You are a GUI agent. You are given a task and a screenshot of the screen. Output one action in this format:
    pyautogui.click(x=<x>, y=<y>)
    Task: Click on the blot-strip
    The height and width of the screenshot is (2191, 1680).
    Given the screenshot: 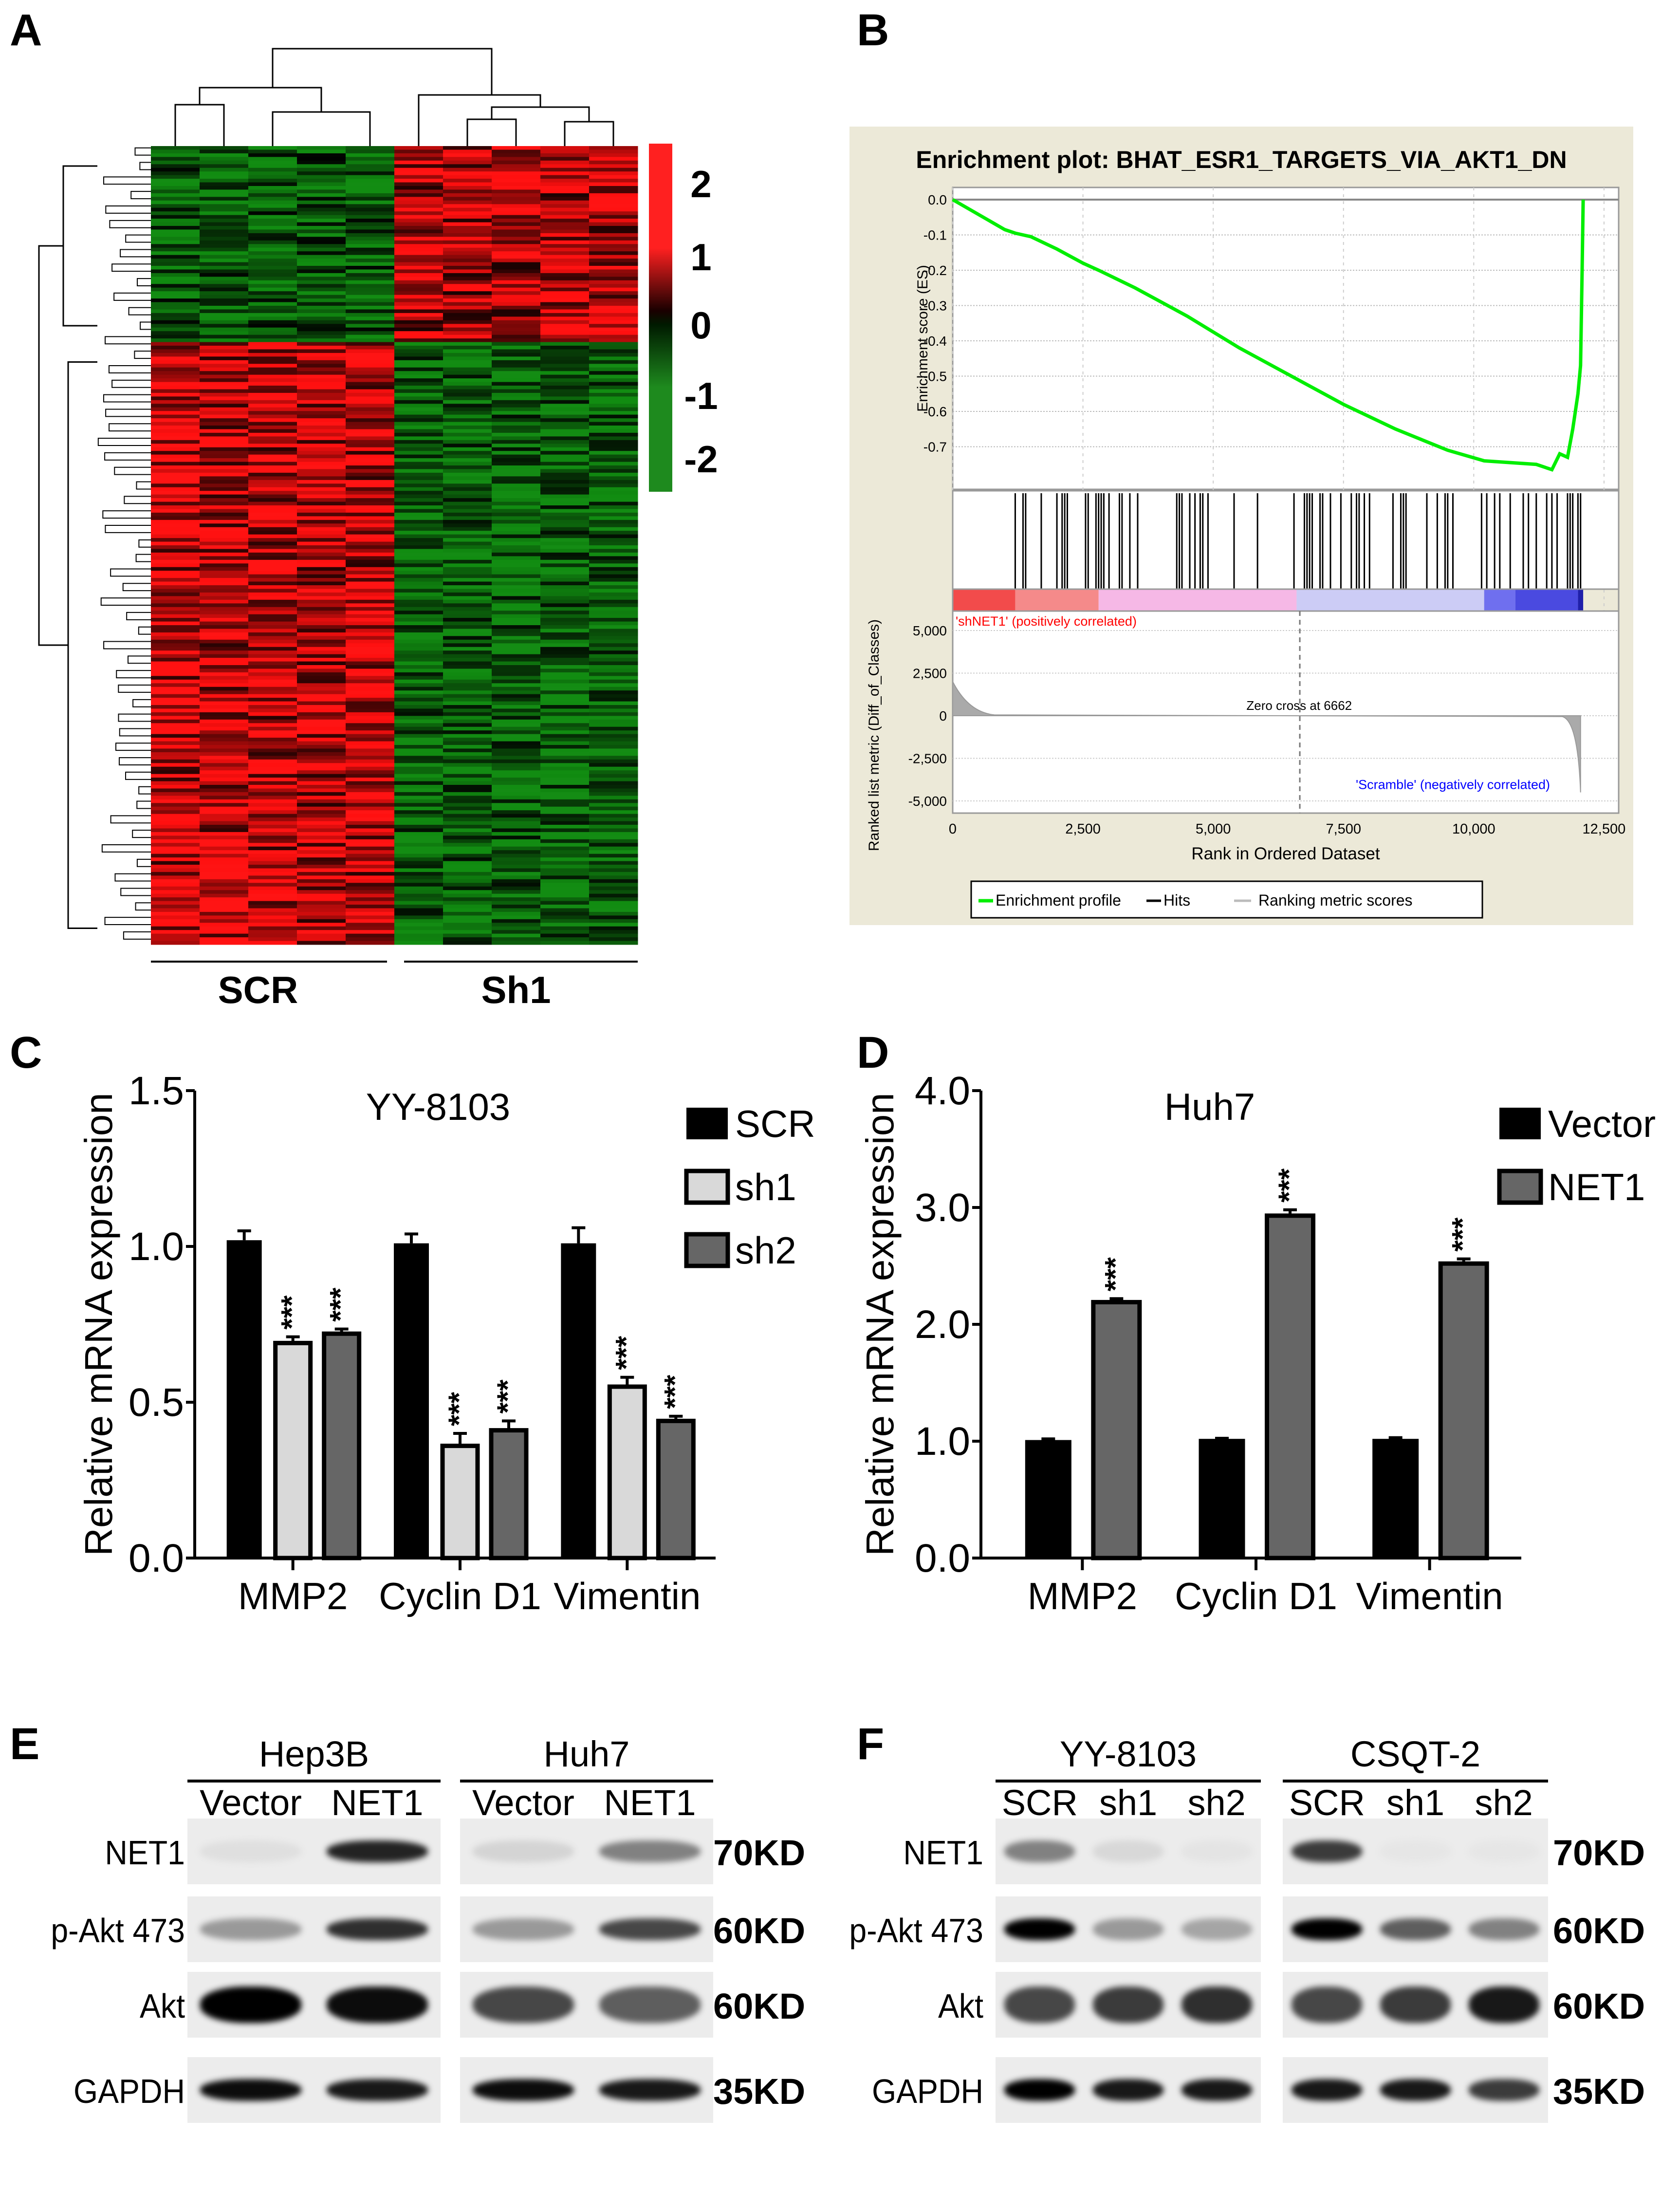 What is the action you would take?
    pyautogui.click(x=1128, y=1851)
    